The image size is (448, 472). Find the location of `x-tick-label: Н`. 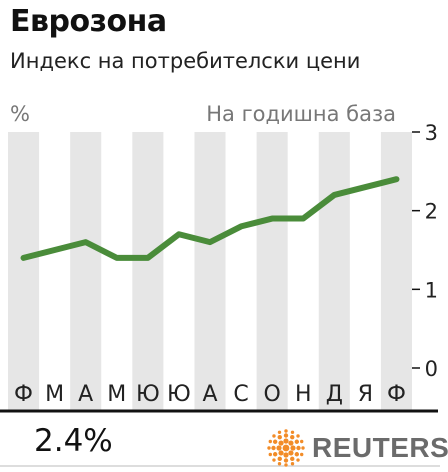

x-tick-label: Н is located at coordinates (303, 394).